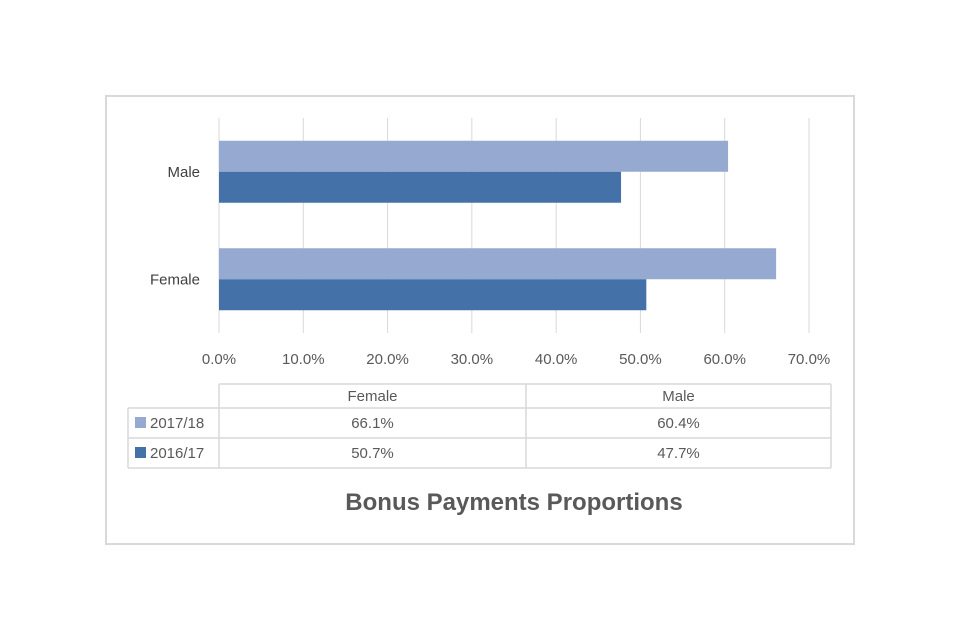 The height and width of the screenshot is (640, 960). Describe the element at coordinates (678, 396) in the screenshot. I see `table-header-cell: Male` at that location.